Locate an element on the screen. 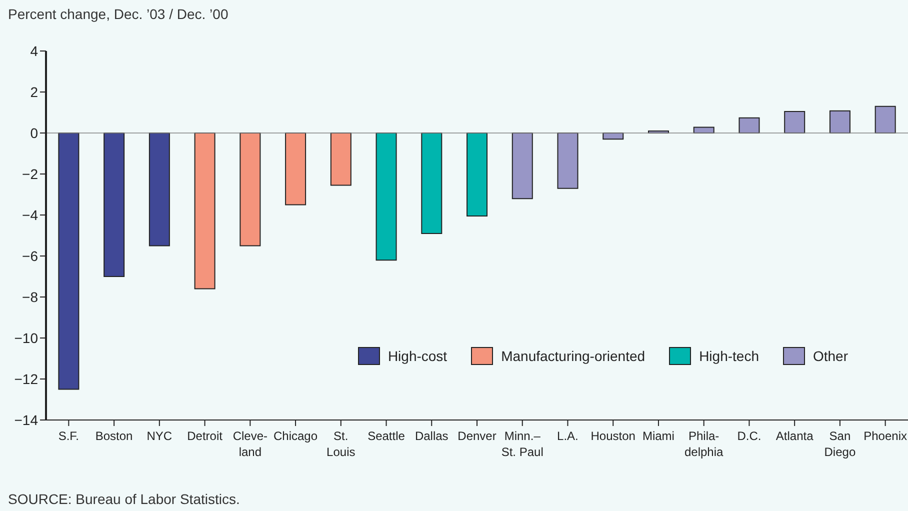  x-tick-label: L.A. is located at coordinates (567, 436).